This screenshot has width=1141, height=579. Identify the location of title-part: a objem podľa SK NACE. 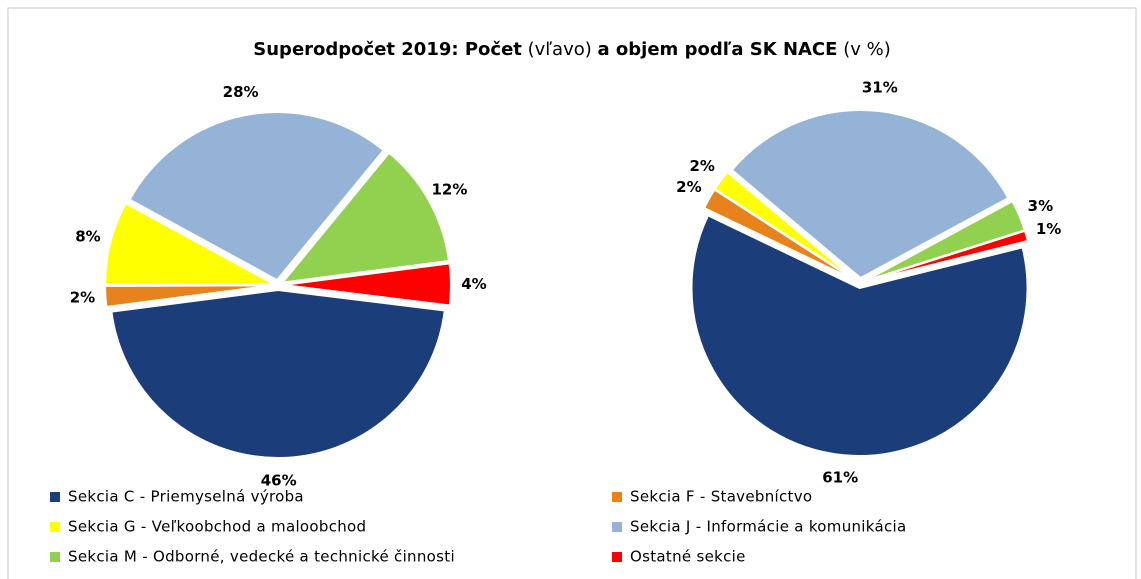
(718, 49).